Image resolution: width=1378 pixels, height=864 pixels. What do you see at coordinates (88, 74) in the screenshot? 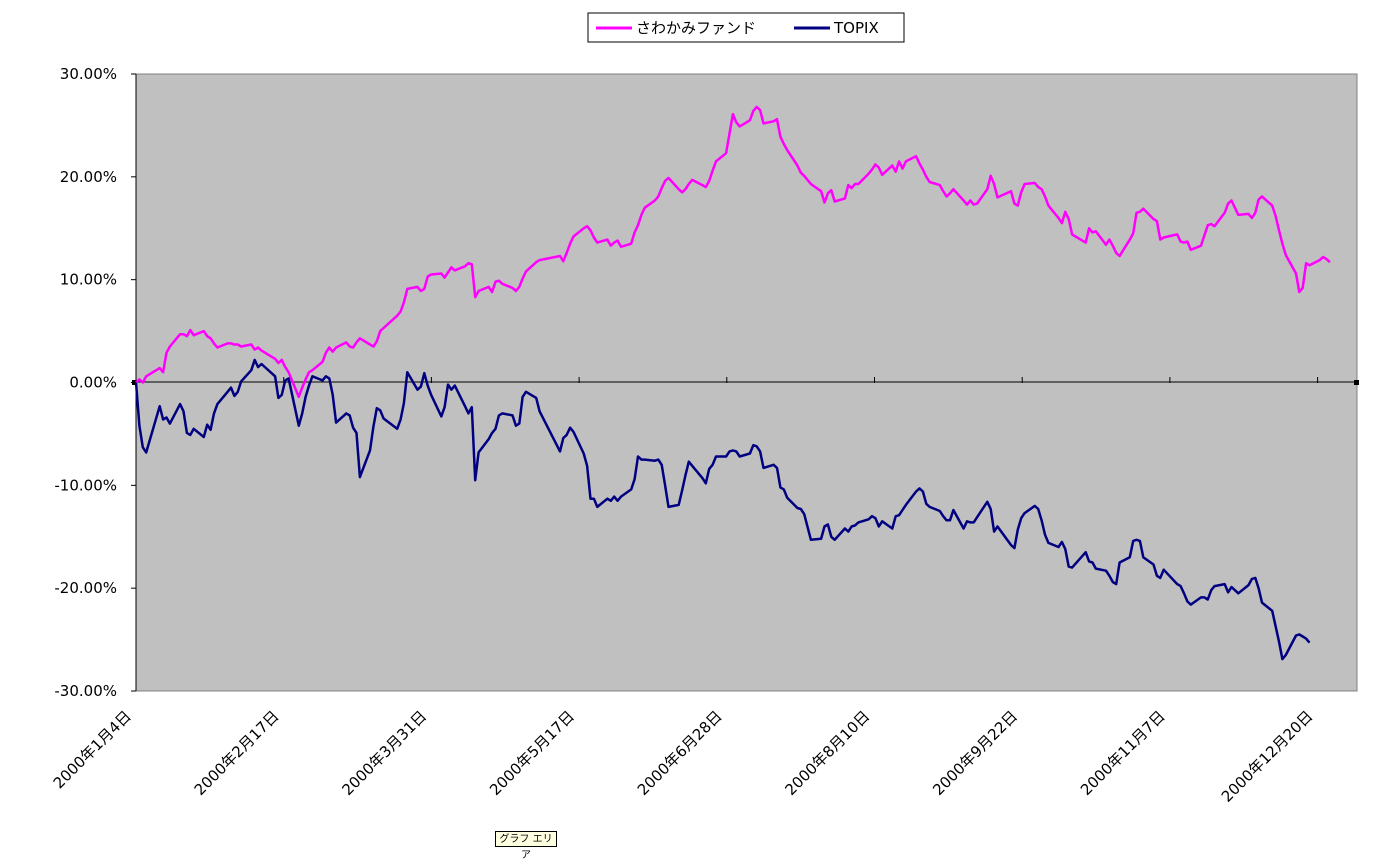
I see `y-tick-label: 30.00%` at bounding box center [88, 74].